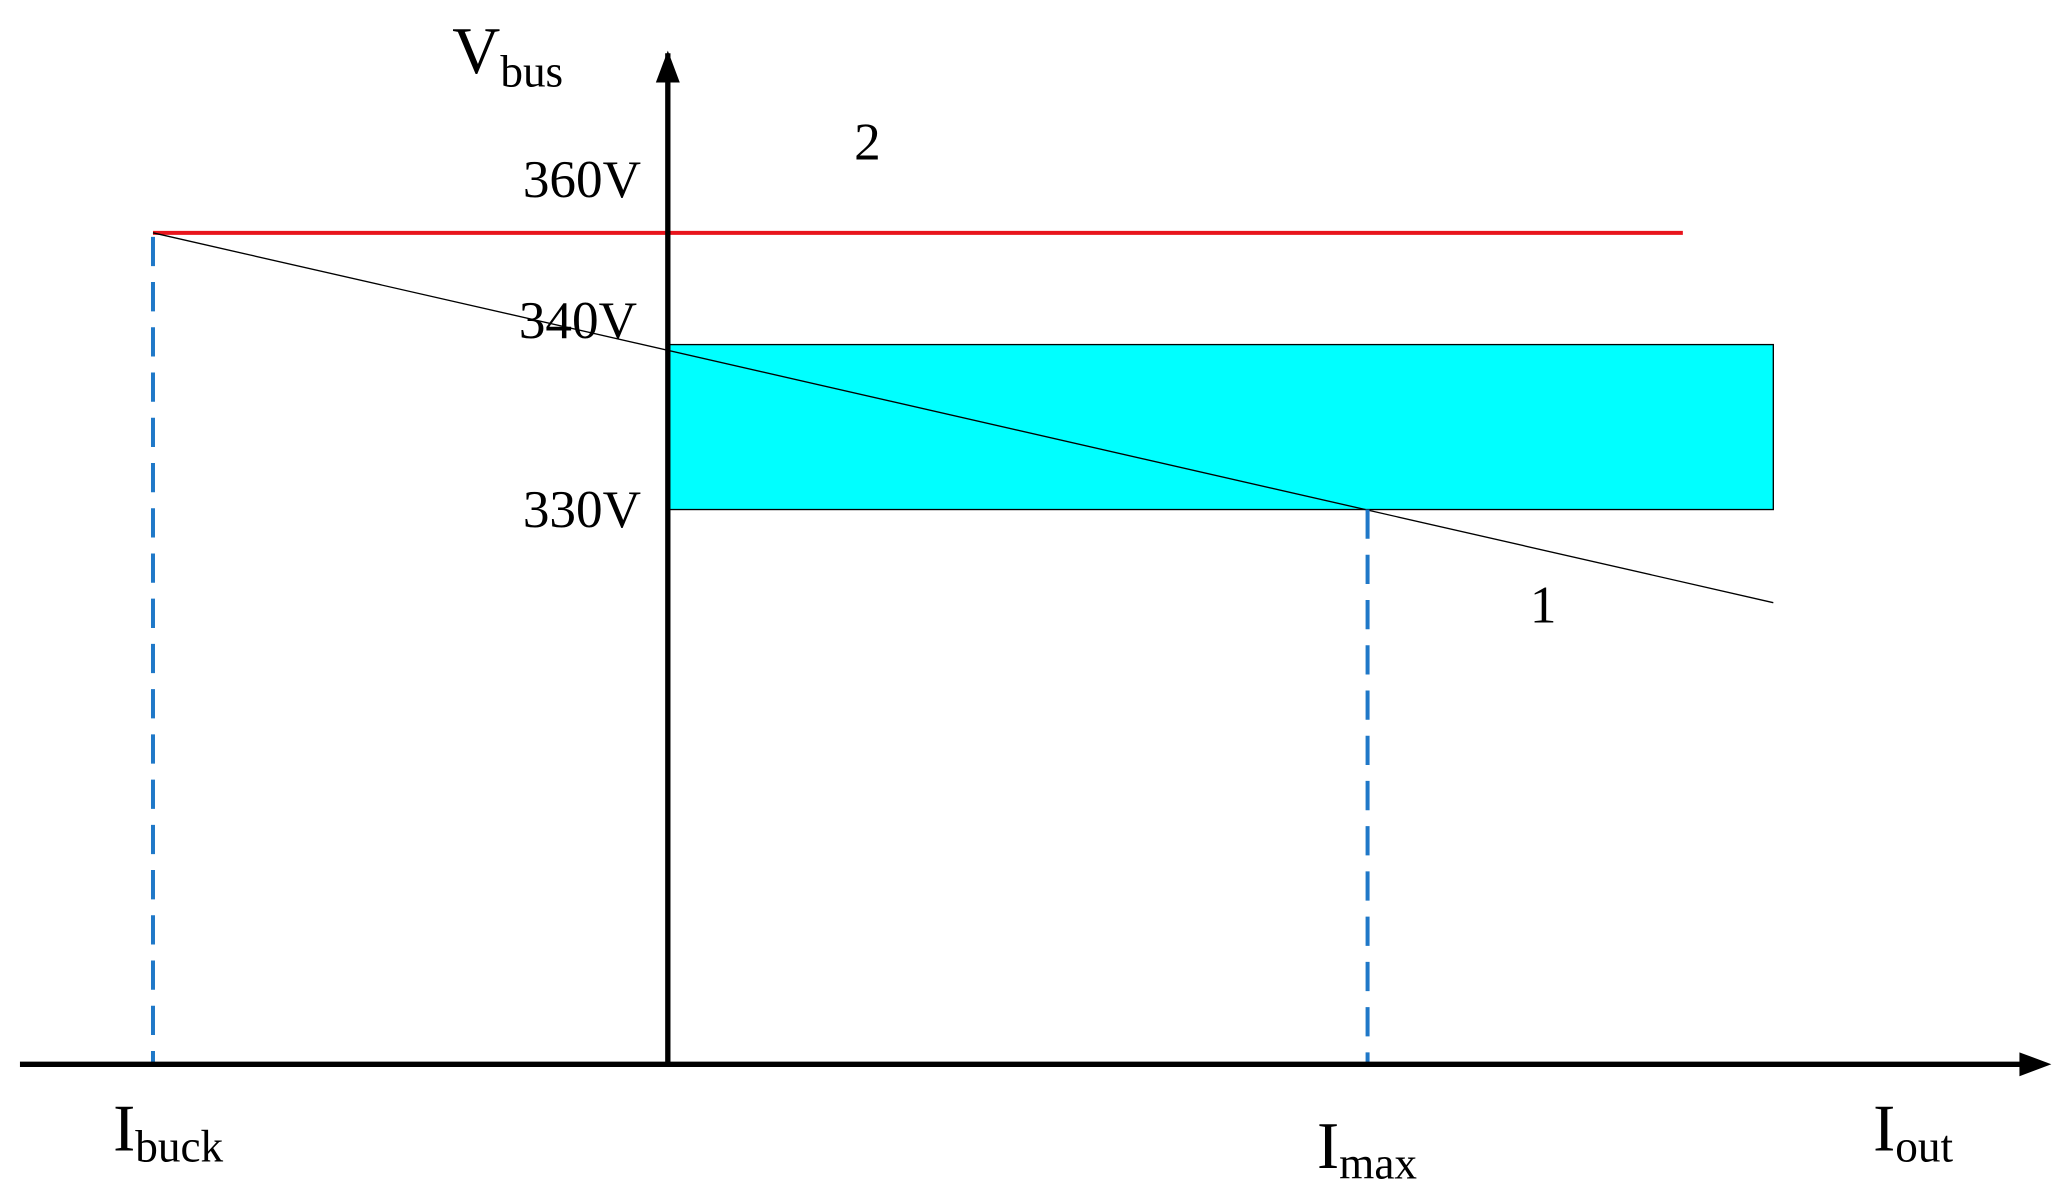 The width and height of the screenshot is (2062, 1204). Describe the element at coordinates (582, 179) in the screenshot. I see `voltage-label: 360V` at that location.